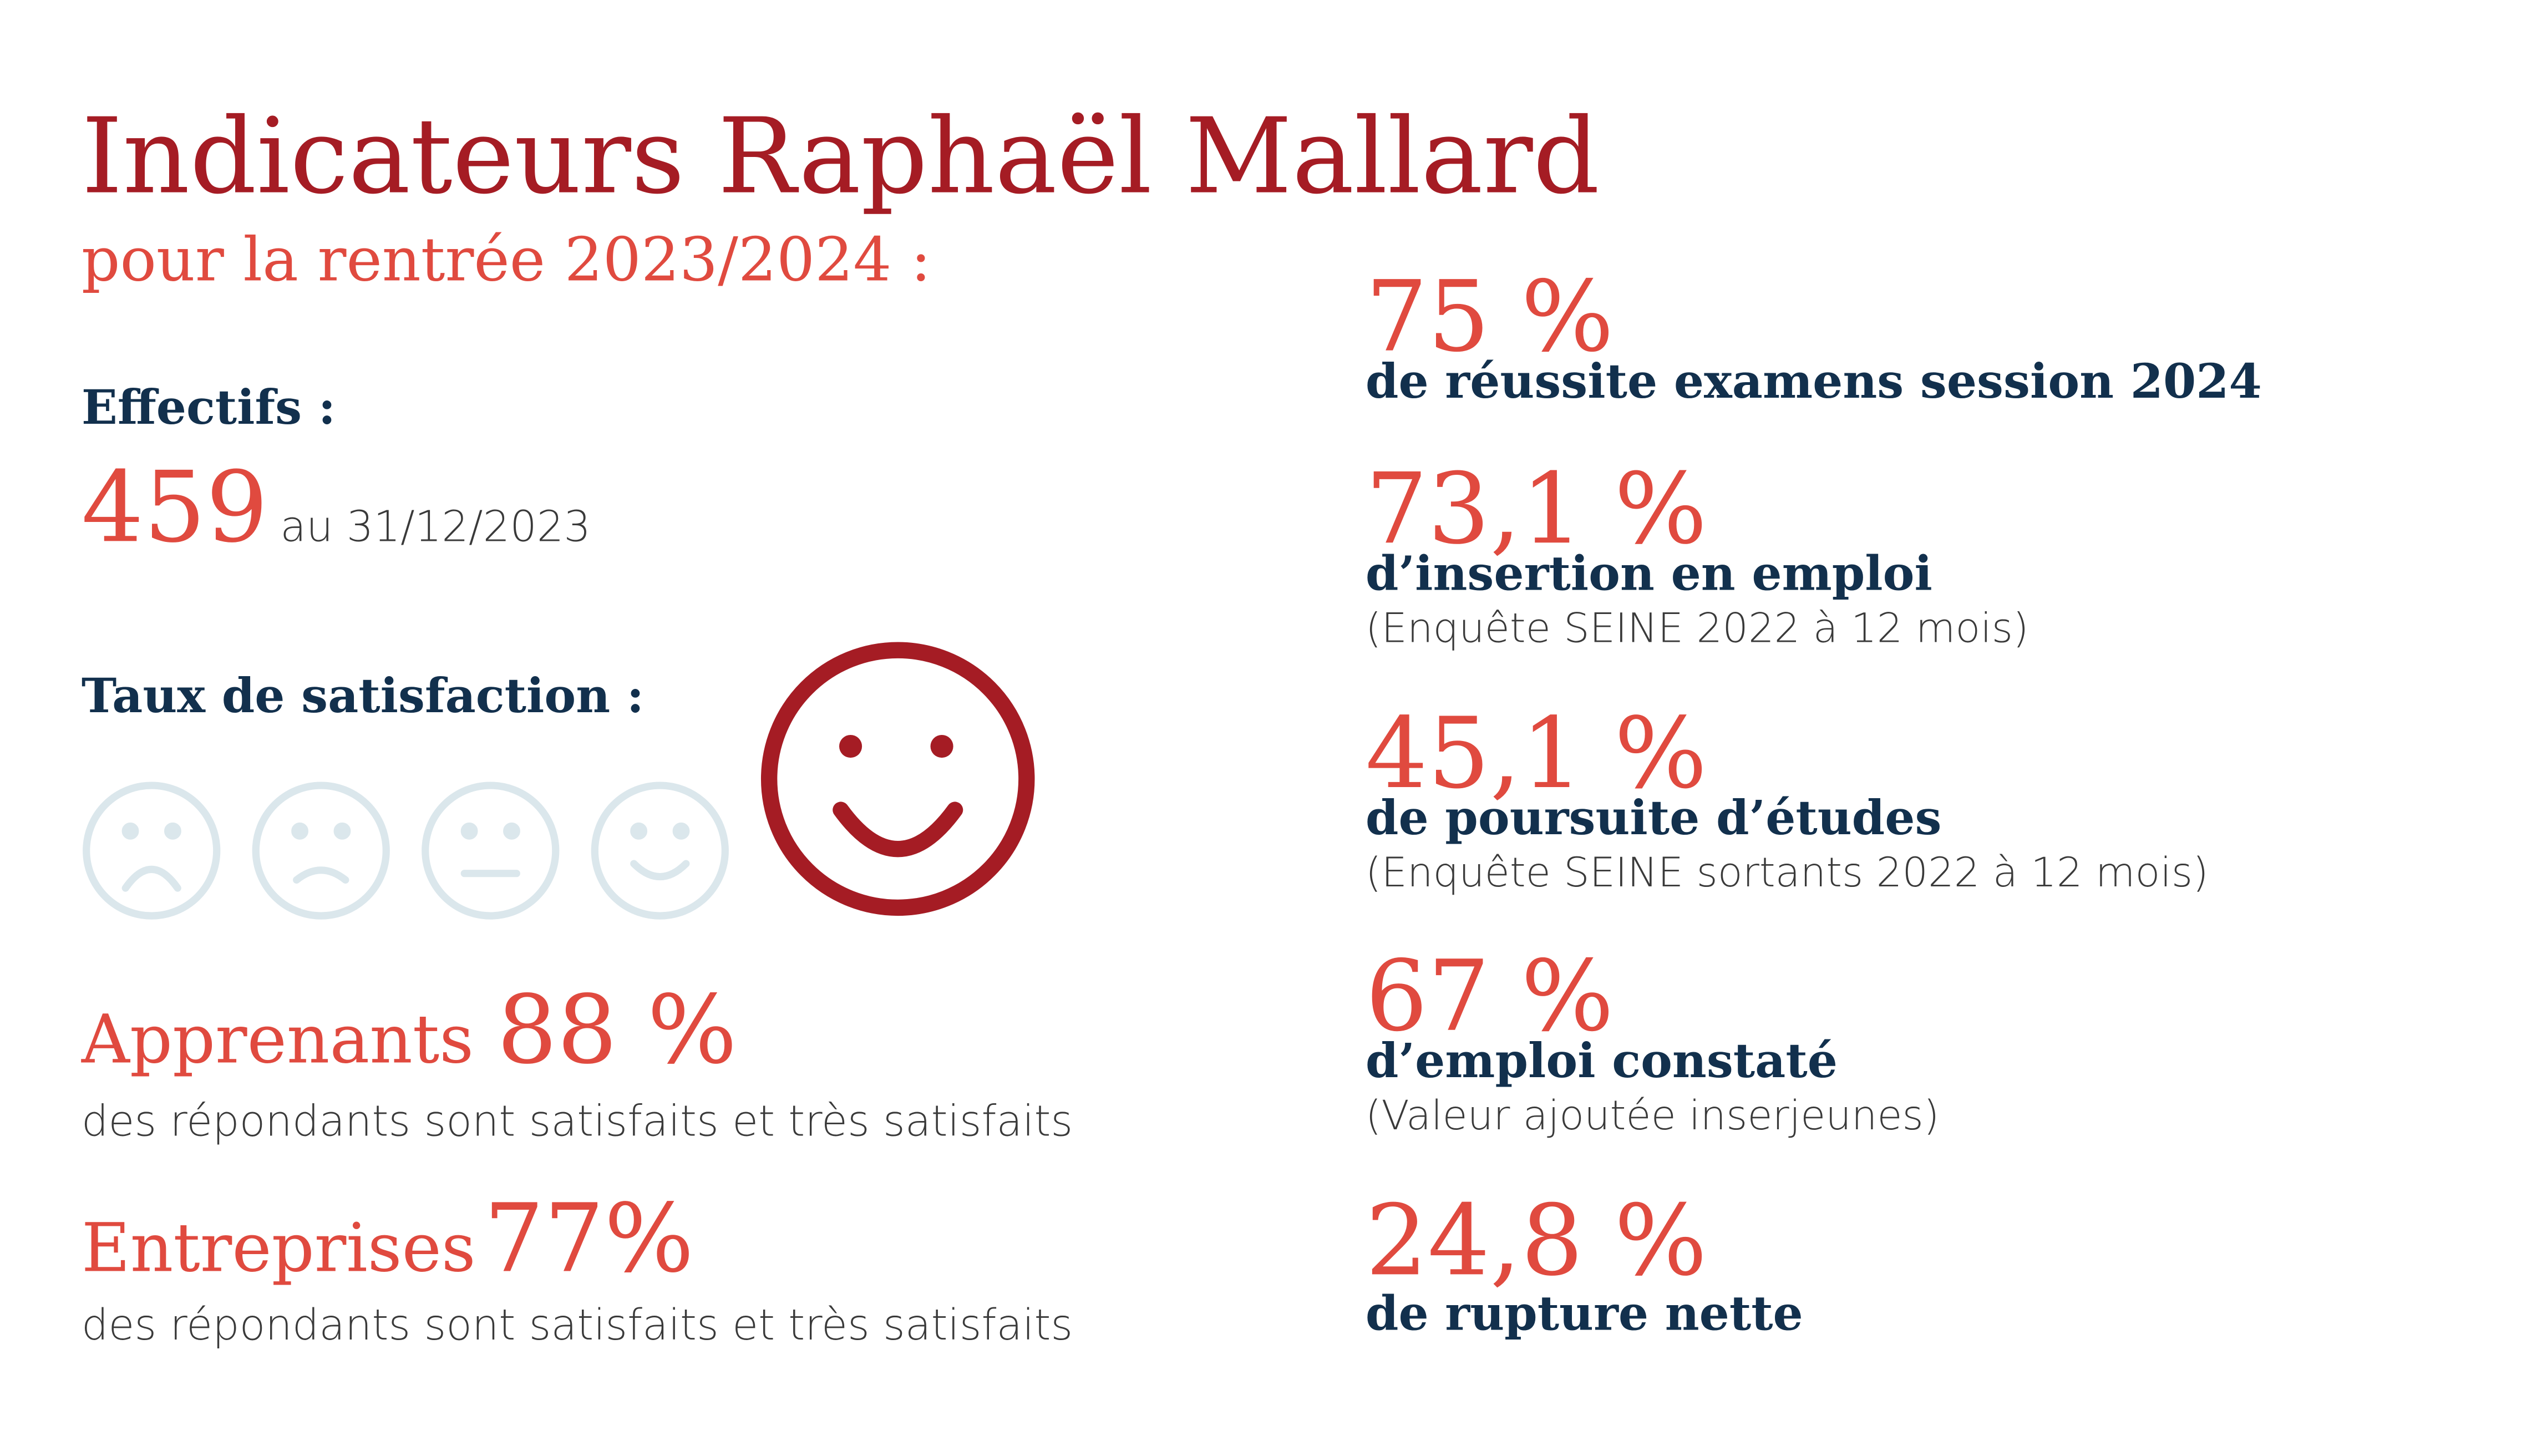  What do you see at coordinates (436, 526) in the screenshot?
I see `effectifs-note: au 31/12/2023` at bounding box center [436, 526].